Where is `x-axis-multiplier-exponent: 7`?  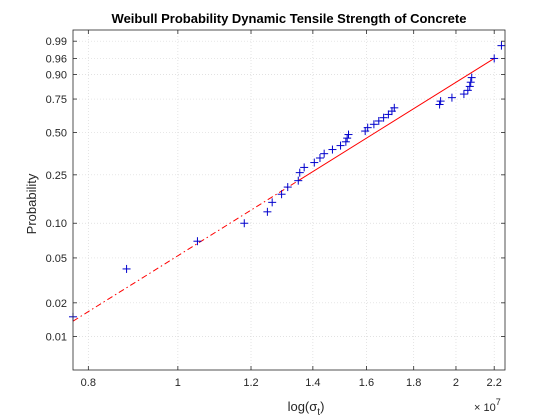 x-axis-multiplier-exponent: 7 is located at coordinates (498, 402).